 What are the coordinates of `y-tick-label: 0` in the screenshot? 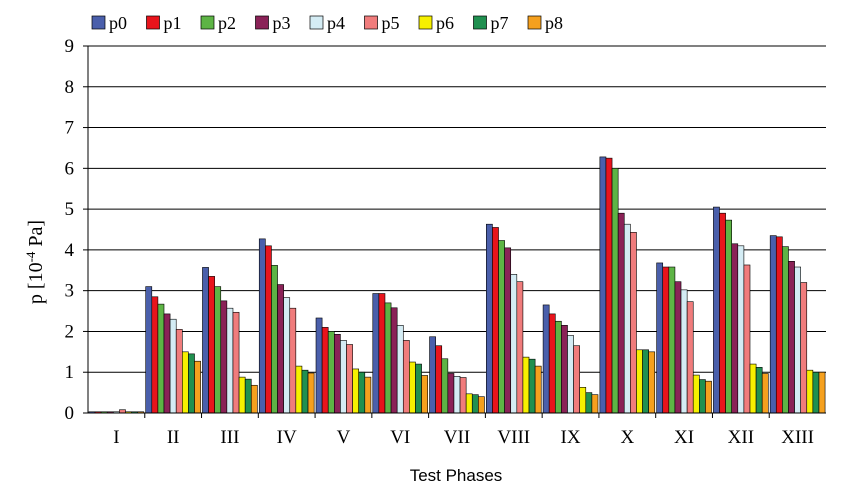 It's located at (70, 413).